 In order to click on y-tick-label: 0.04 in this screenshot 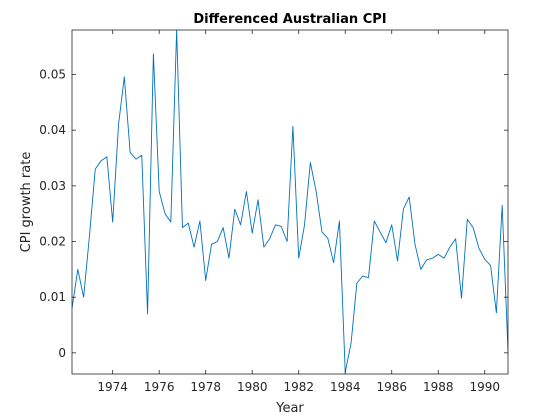, I will do `click(52, 130)`.